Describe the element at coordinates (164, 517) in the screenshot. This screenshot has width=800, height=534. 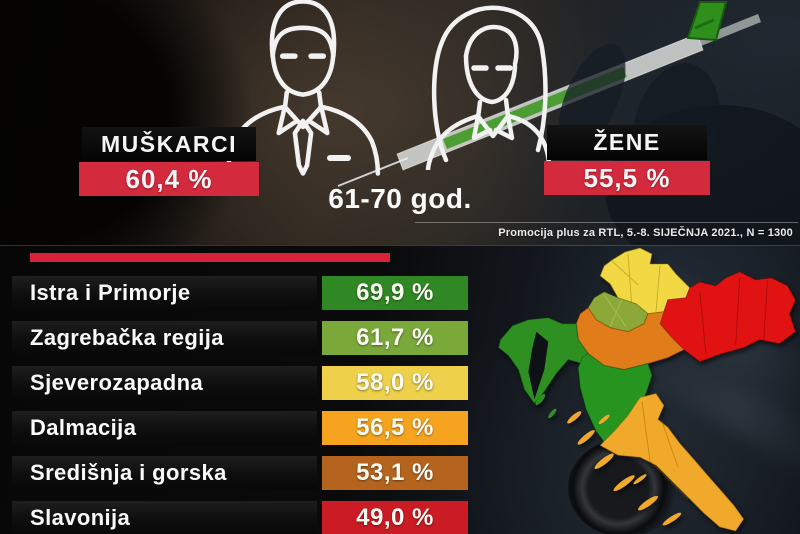
I see `region-name: Slavonija` at that location.